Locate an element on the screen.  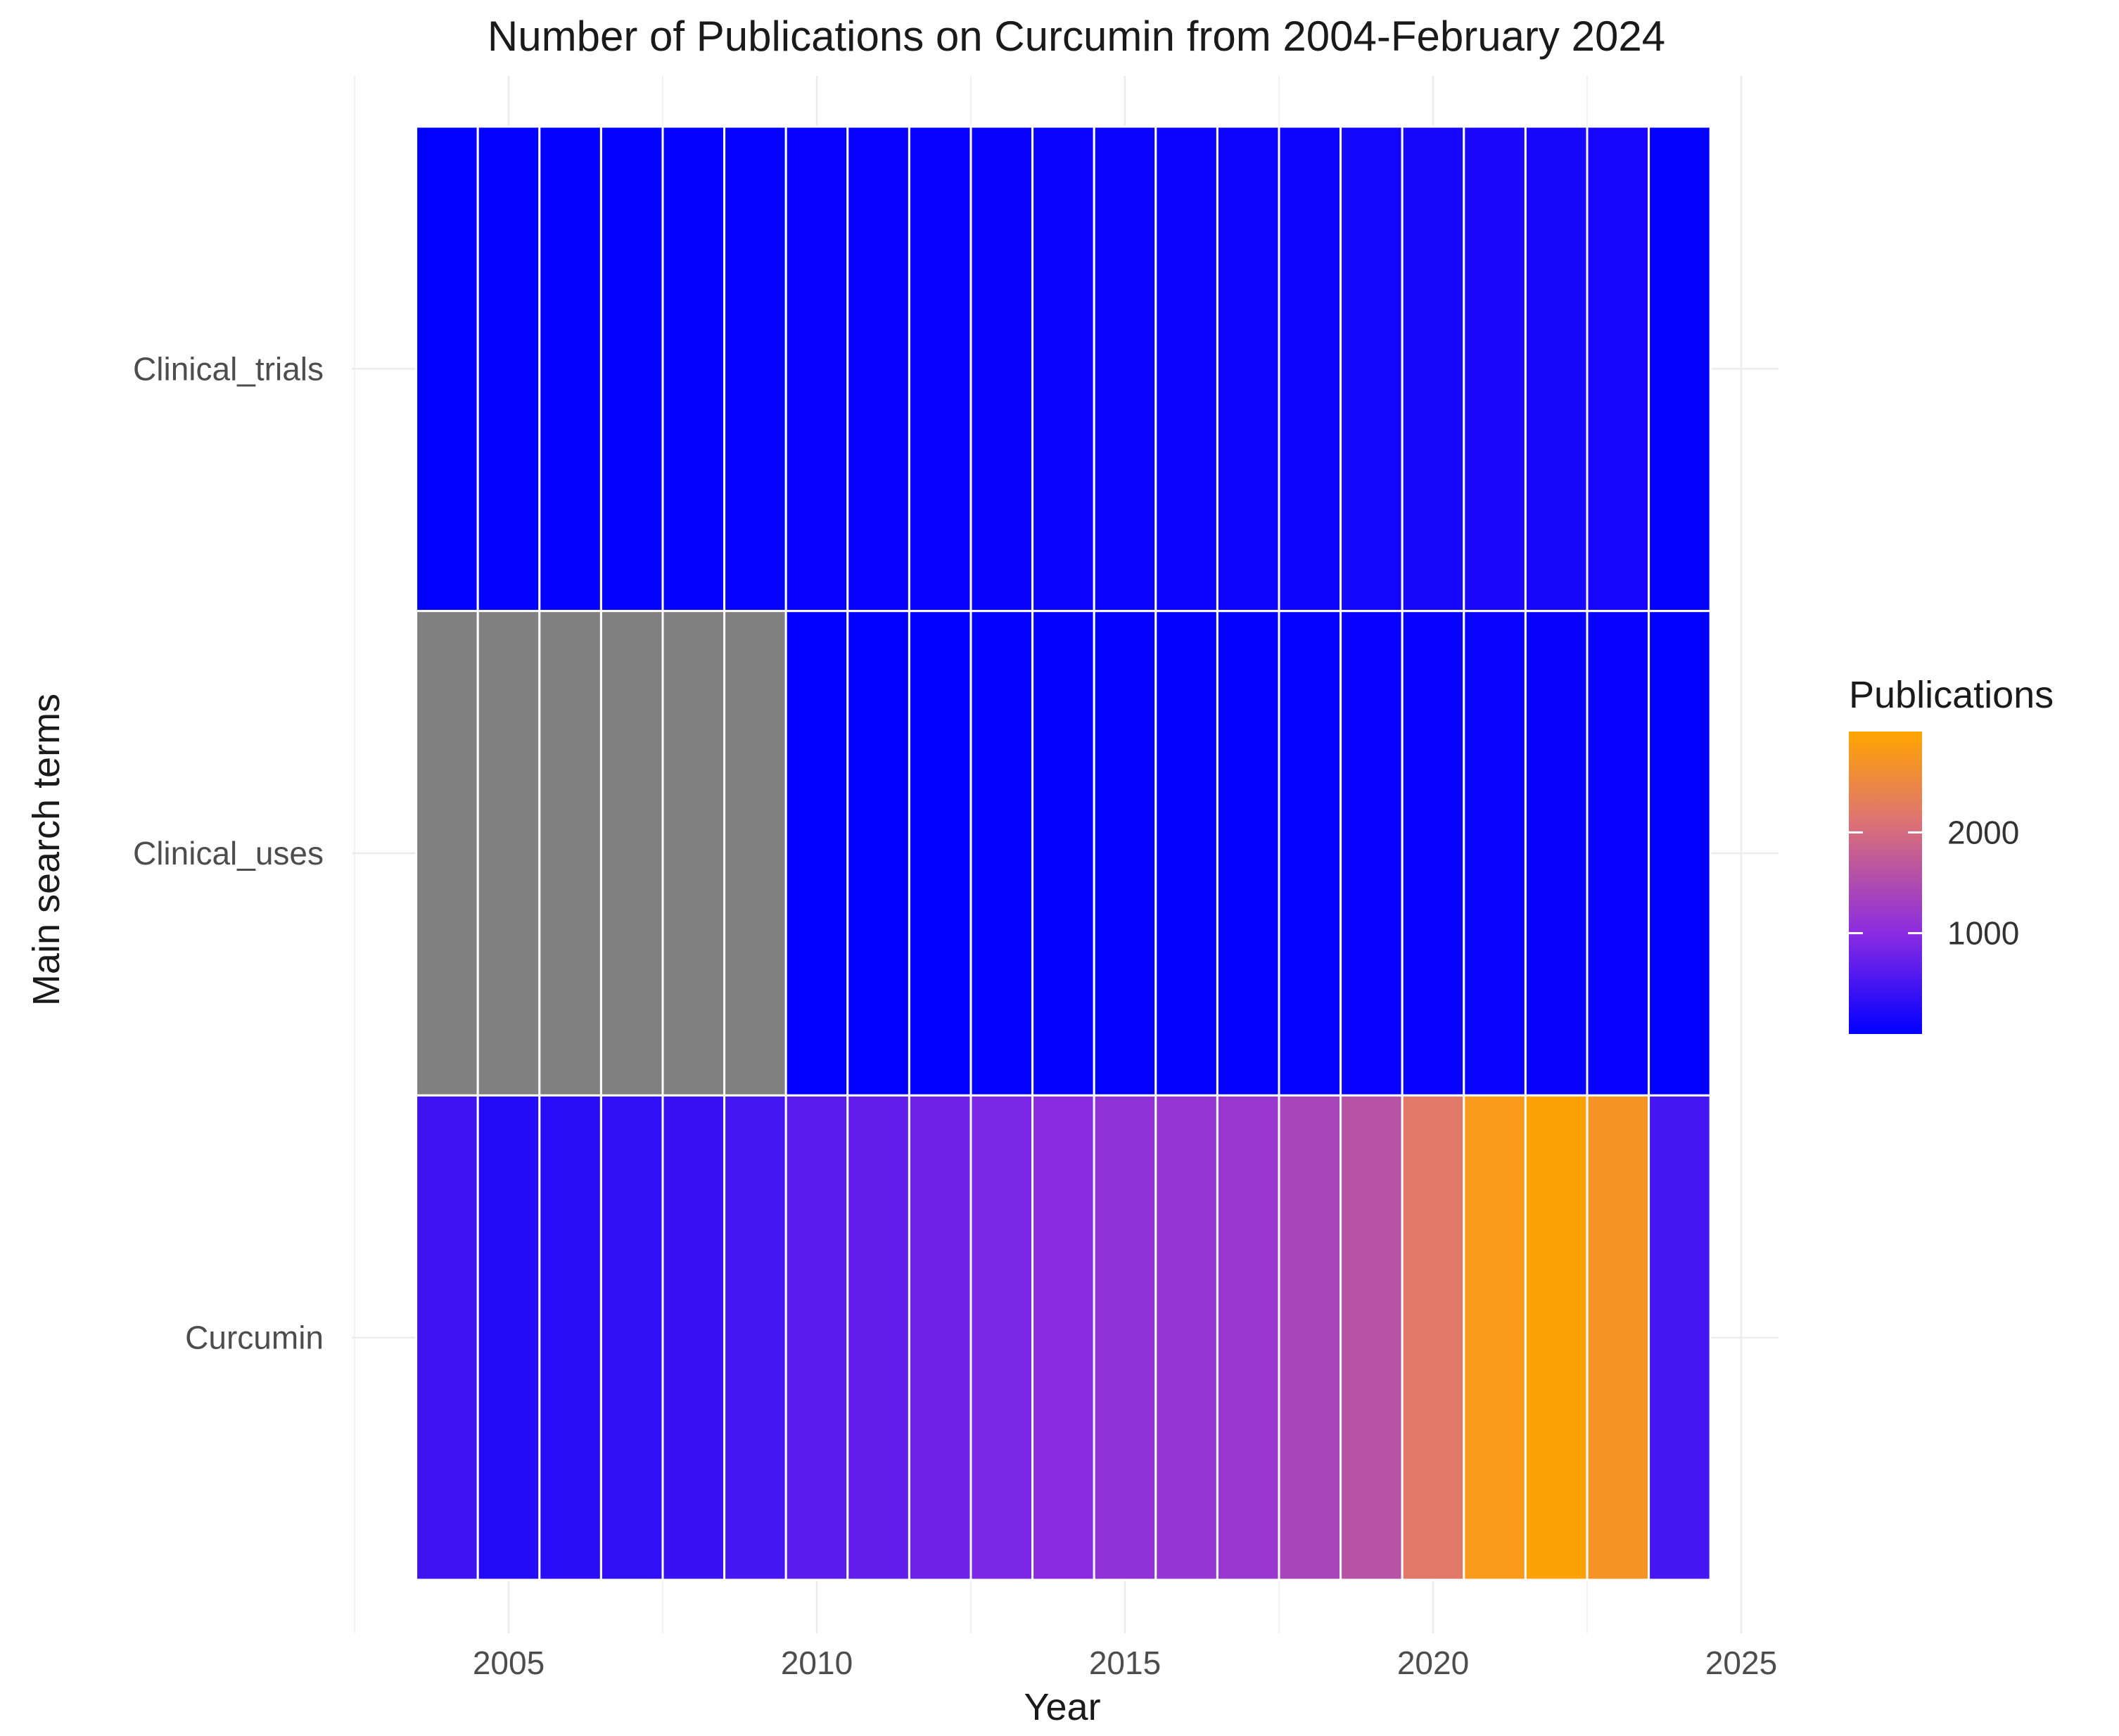
legend: Publications 1000 2000 is located at coordinates (1951, 854).